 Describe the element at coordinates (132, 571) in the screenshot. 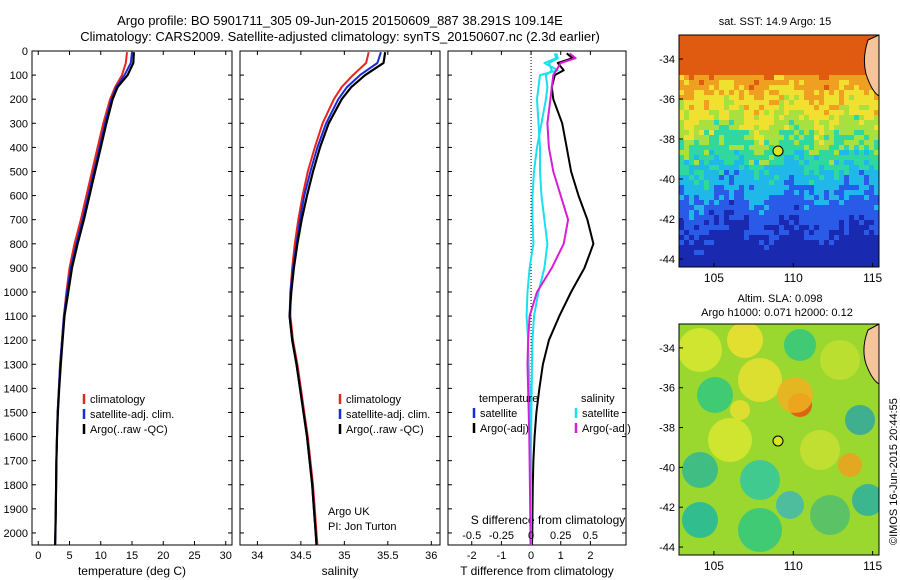

I see `temperature-xlabel: temperature (deg C)` at that location.